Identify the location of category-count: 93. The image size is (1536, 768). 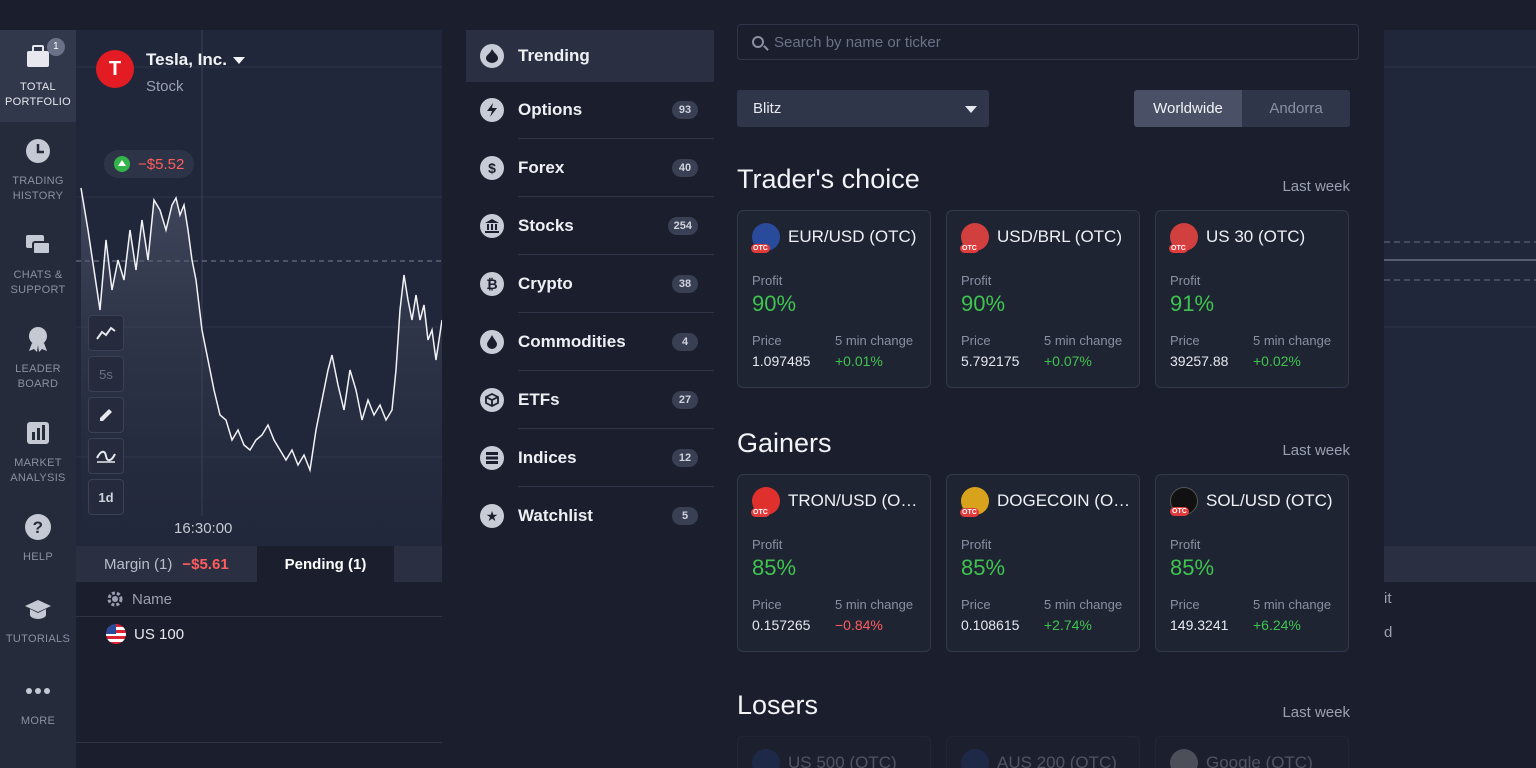
(685, 110).